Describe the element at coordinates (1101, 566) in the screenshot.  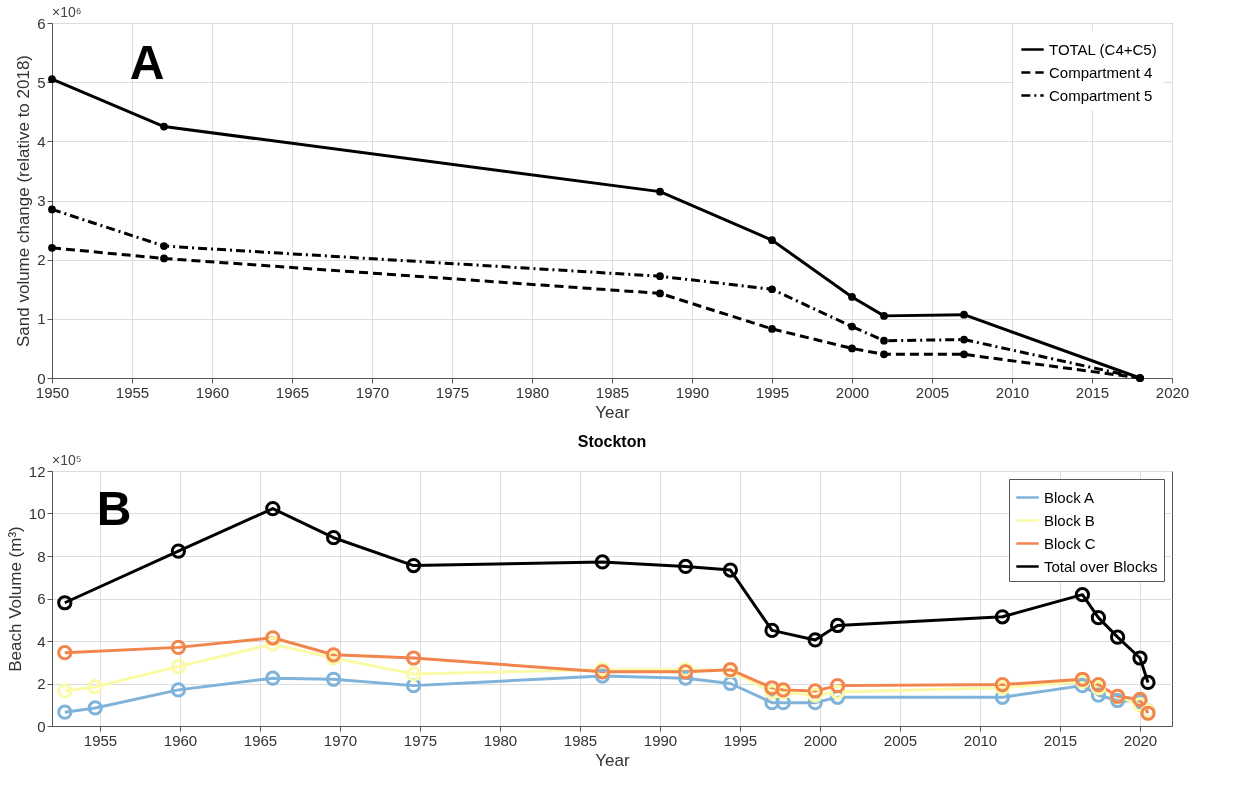
I see `legend-label: Total over Blocks` at that location.